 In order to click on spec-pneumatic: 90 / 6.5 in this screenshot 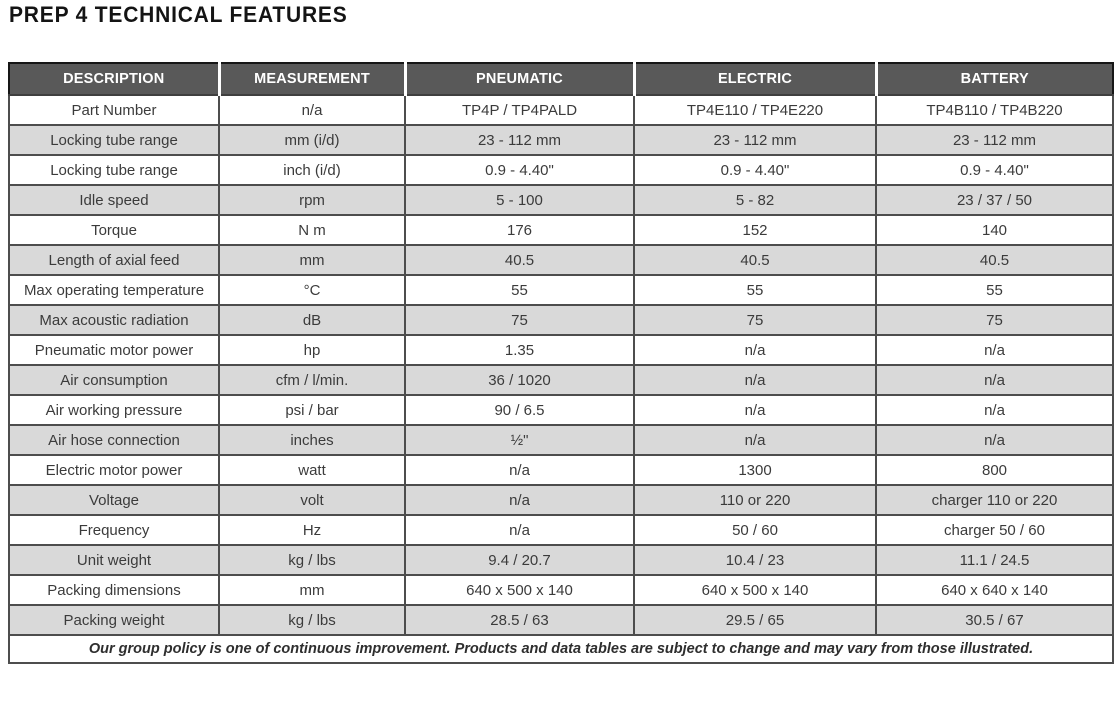, I will do `click(519, 410)`.